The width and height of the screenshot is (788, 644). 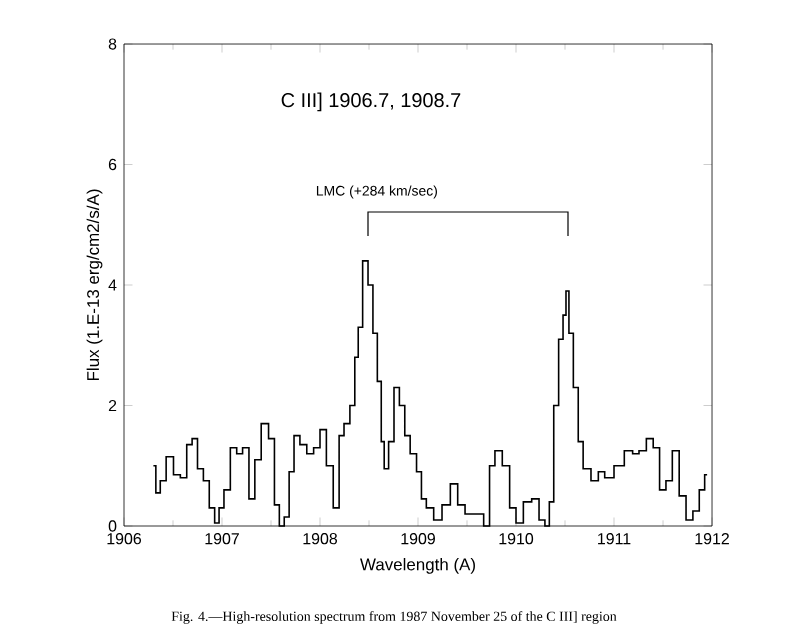 I want to click on x-axis-title: Wavelength (A), so click(x=417, y=566).